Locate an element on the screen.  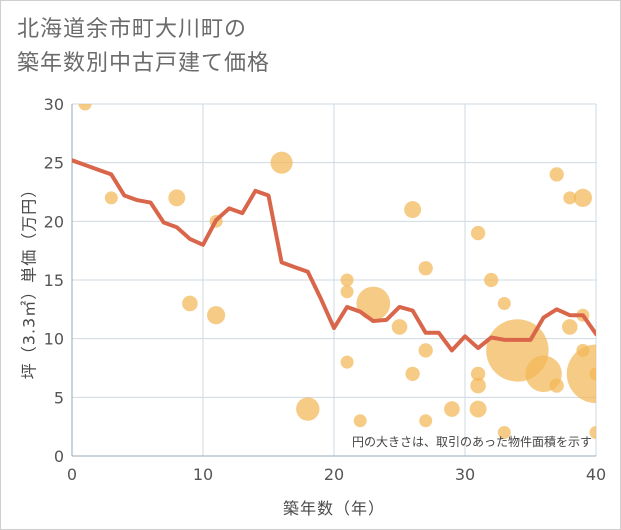
y-axis-label: 坪（3.3㎡）単価（万円） is located at coordinates (29, 280).